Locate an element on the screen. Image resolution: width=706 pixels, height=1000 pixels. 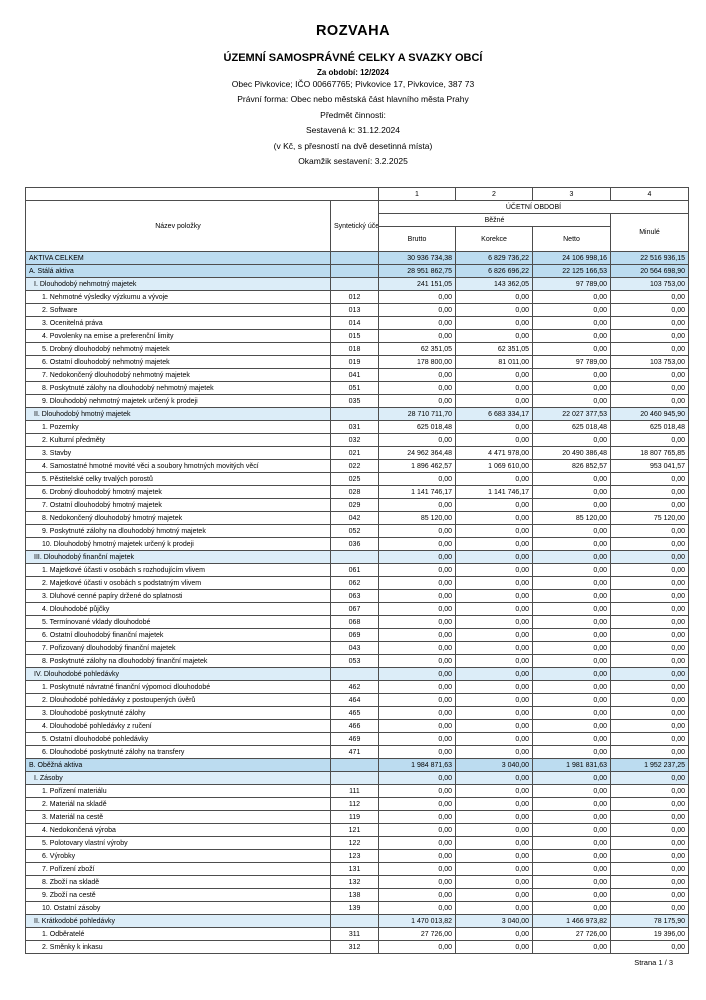
row-label: 1. Odběratelé is located at coordinates (178, 934).